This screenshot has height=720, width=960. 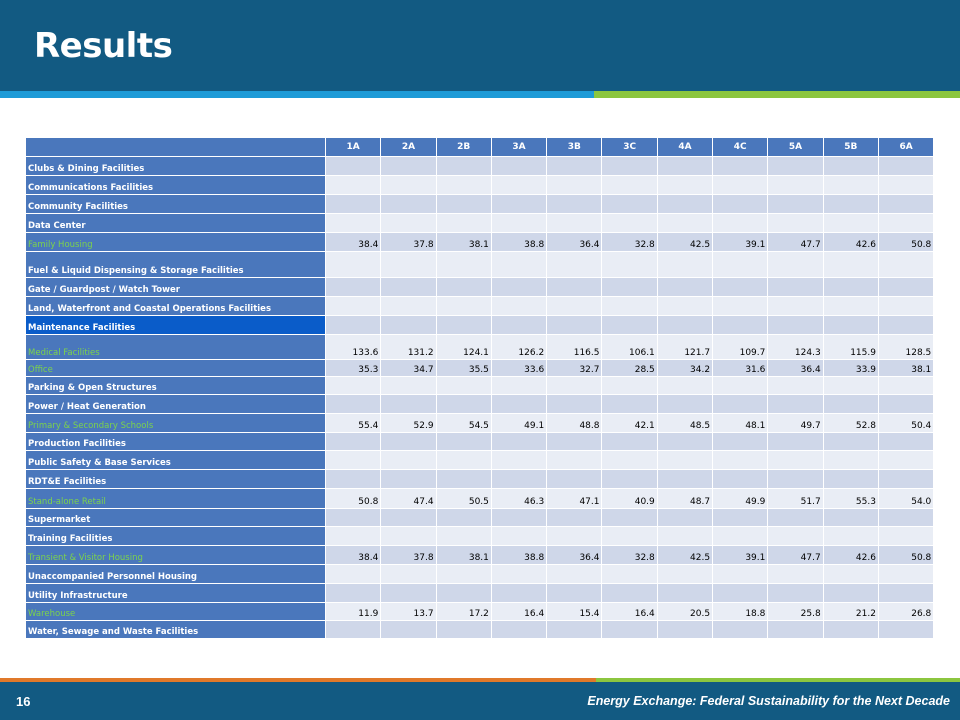 I want to click on row-label: Medical Facilities, so click(x=175, y=347).